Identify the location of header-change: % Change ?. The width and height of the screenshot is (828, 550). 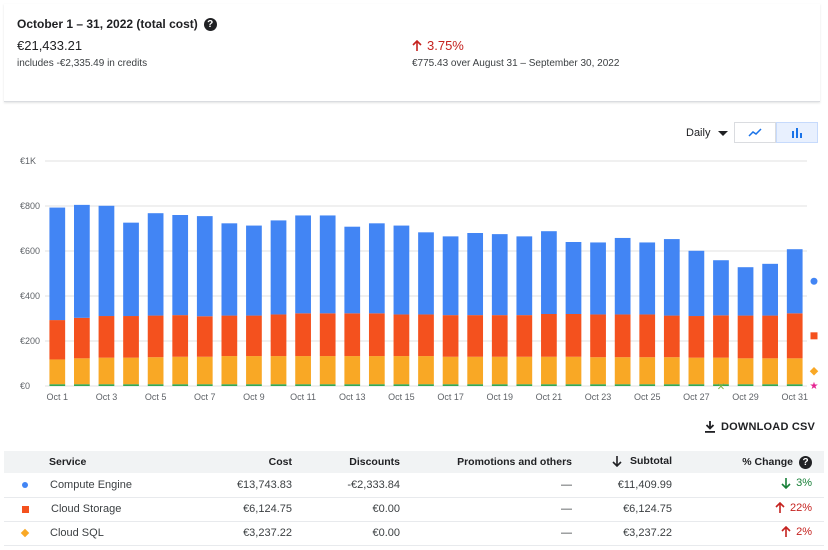
(754, 462).